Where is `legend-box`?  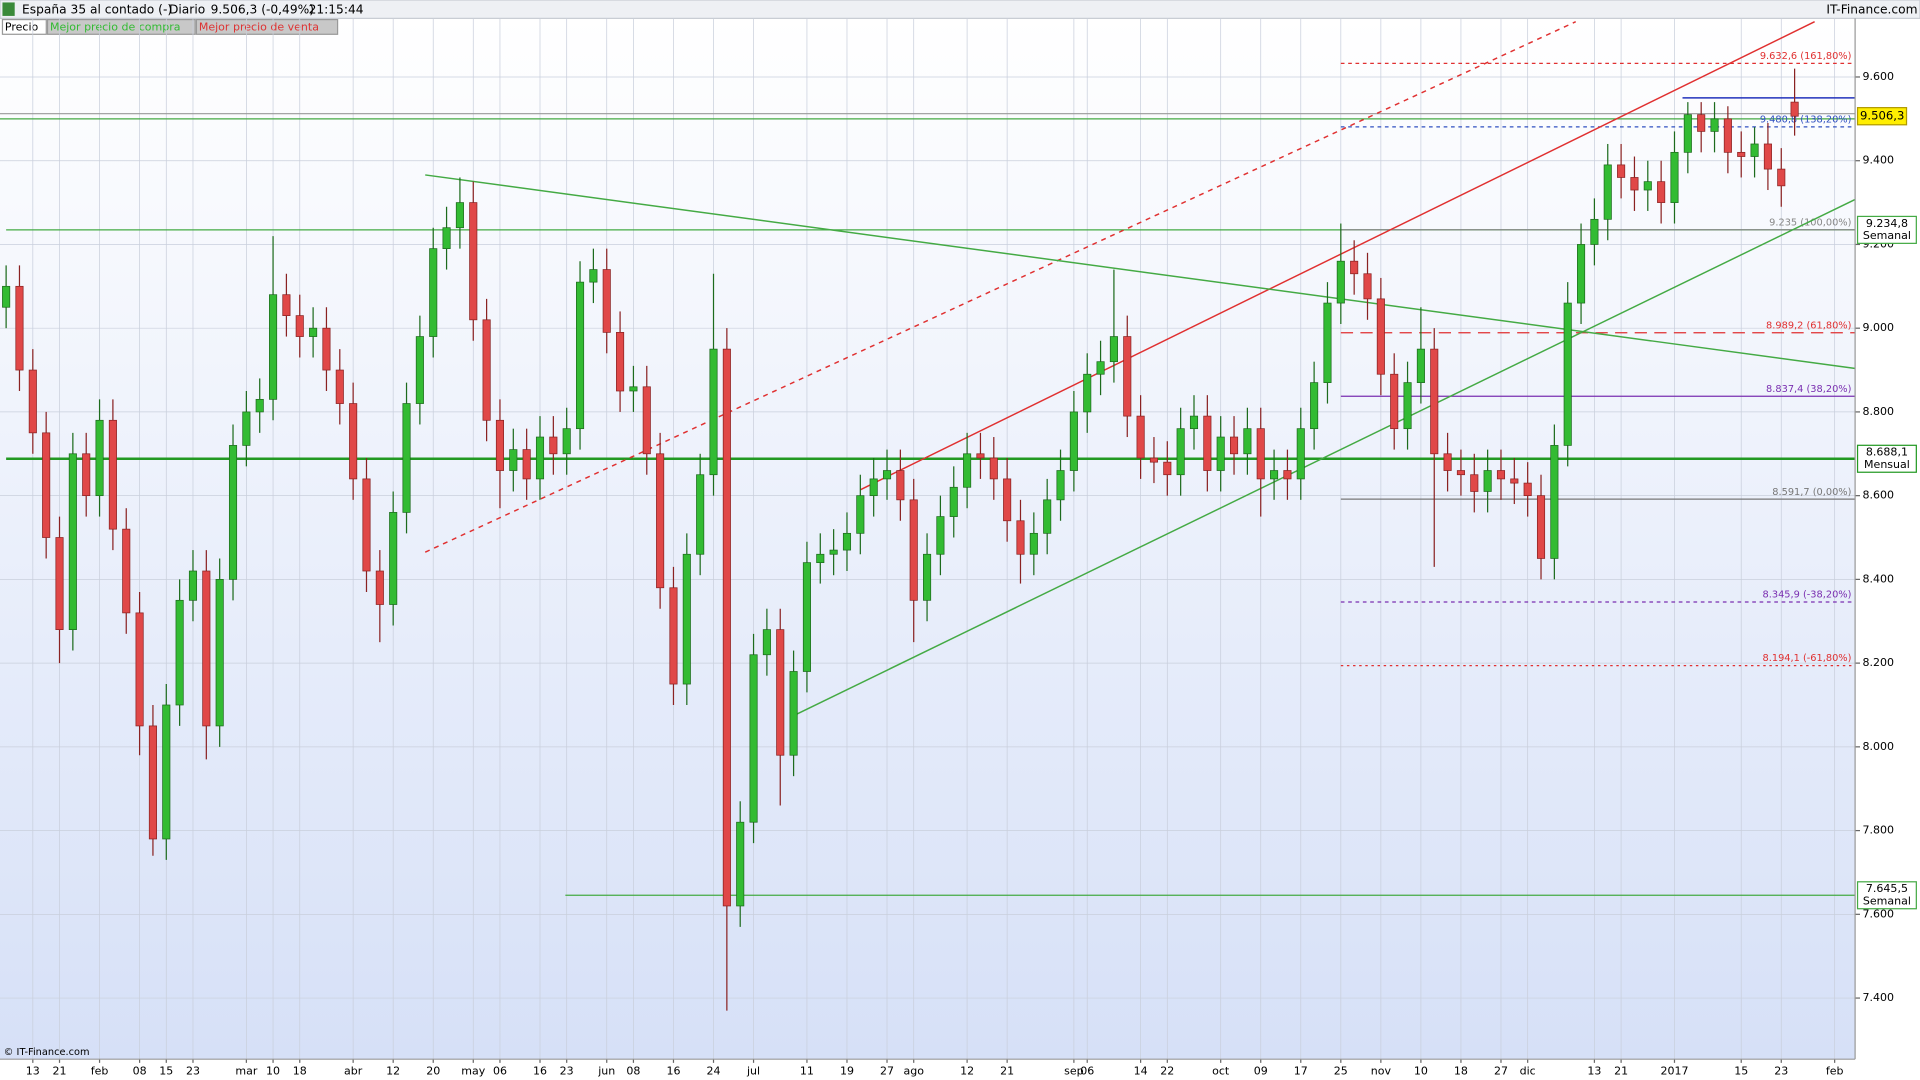 legend-box is located at coordinates (24, 26).